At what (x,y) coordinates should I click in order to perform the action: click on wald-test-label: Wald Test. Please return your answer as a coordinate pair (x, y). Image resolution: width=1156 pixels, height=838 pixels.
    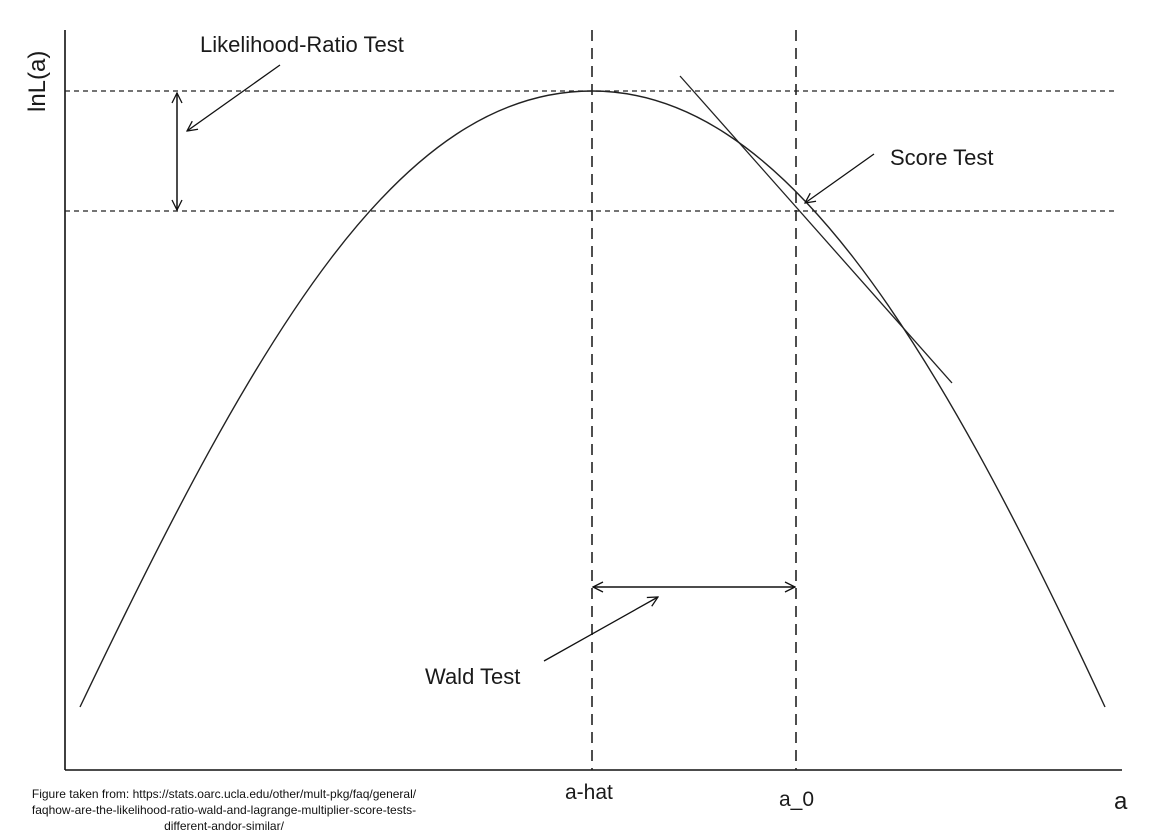
    Looking at the image, I should click on (472, 676).